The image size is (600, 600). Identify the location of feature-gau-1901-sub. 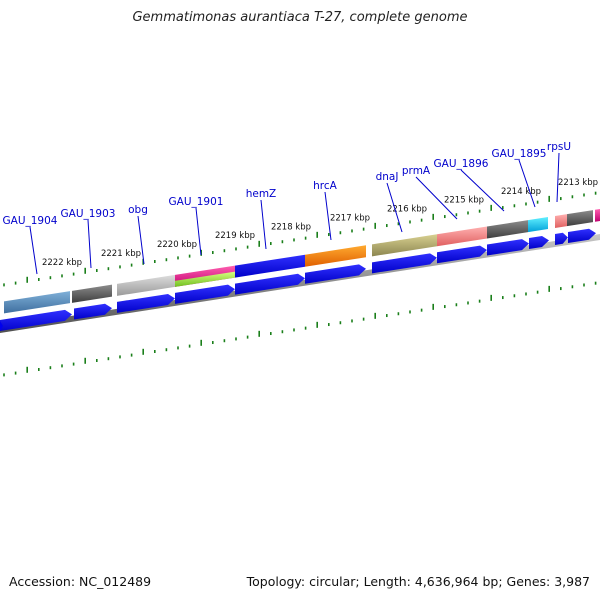
(205, 279).